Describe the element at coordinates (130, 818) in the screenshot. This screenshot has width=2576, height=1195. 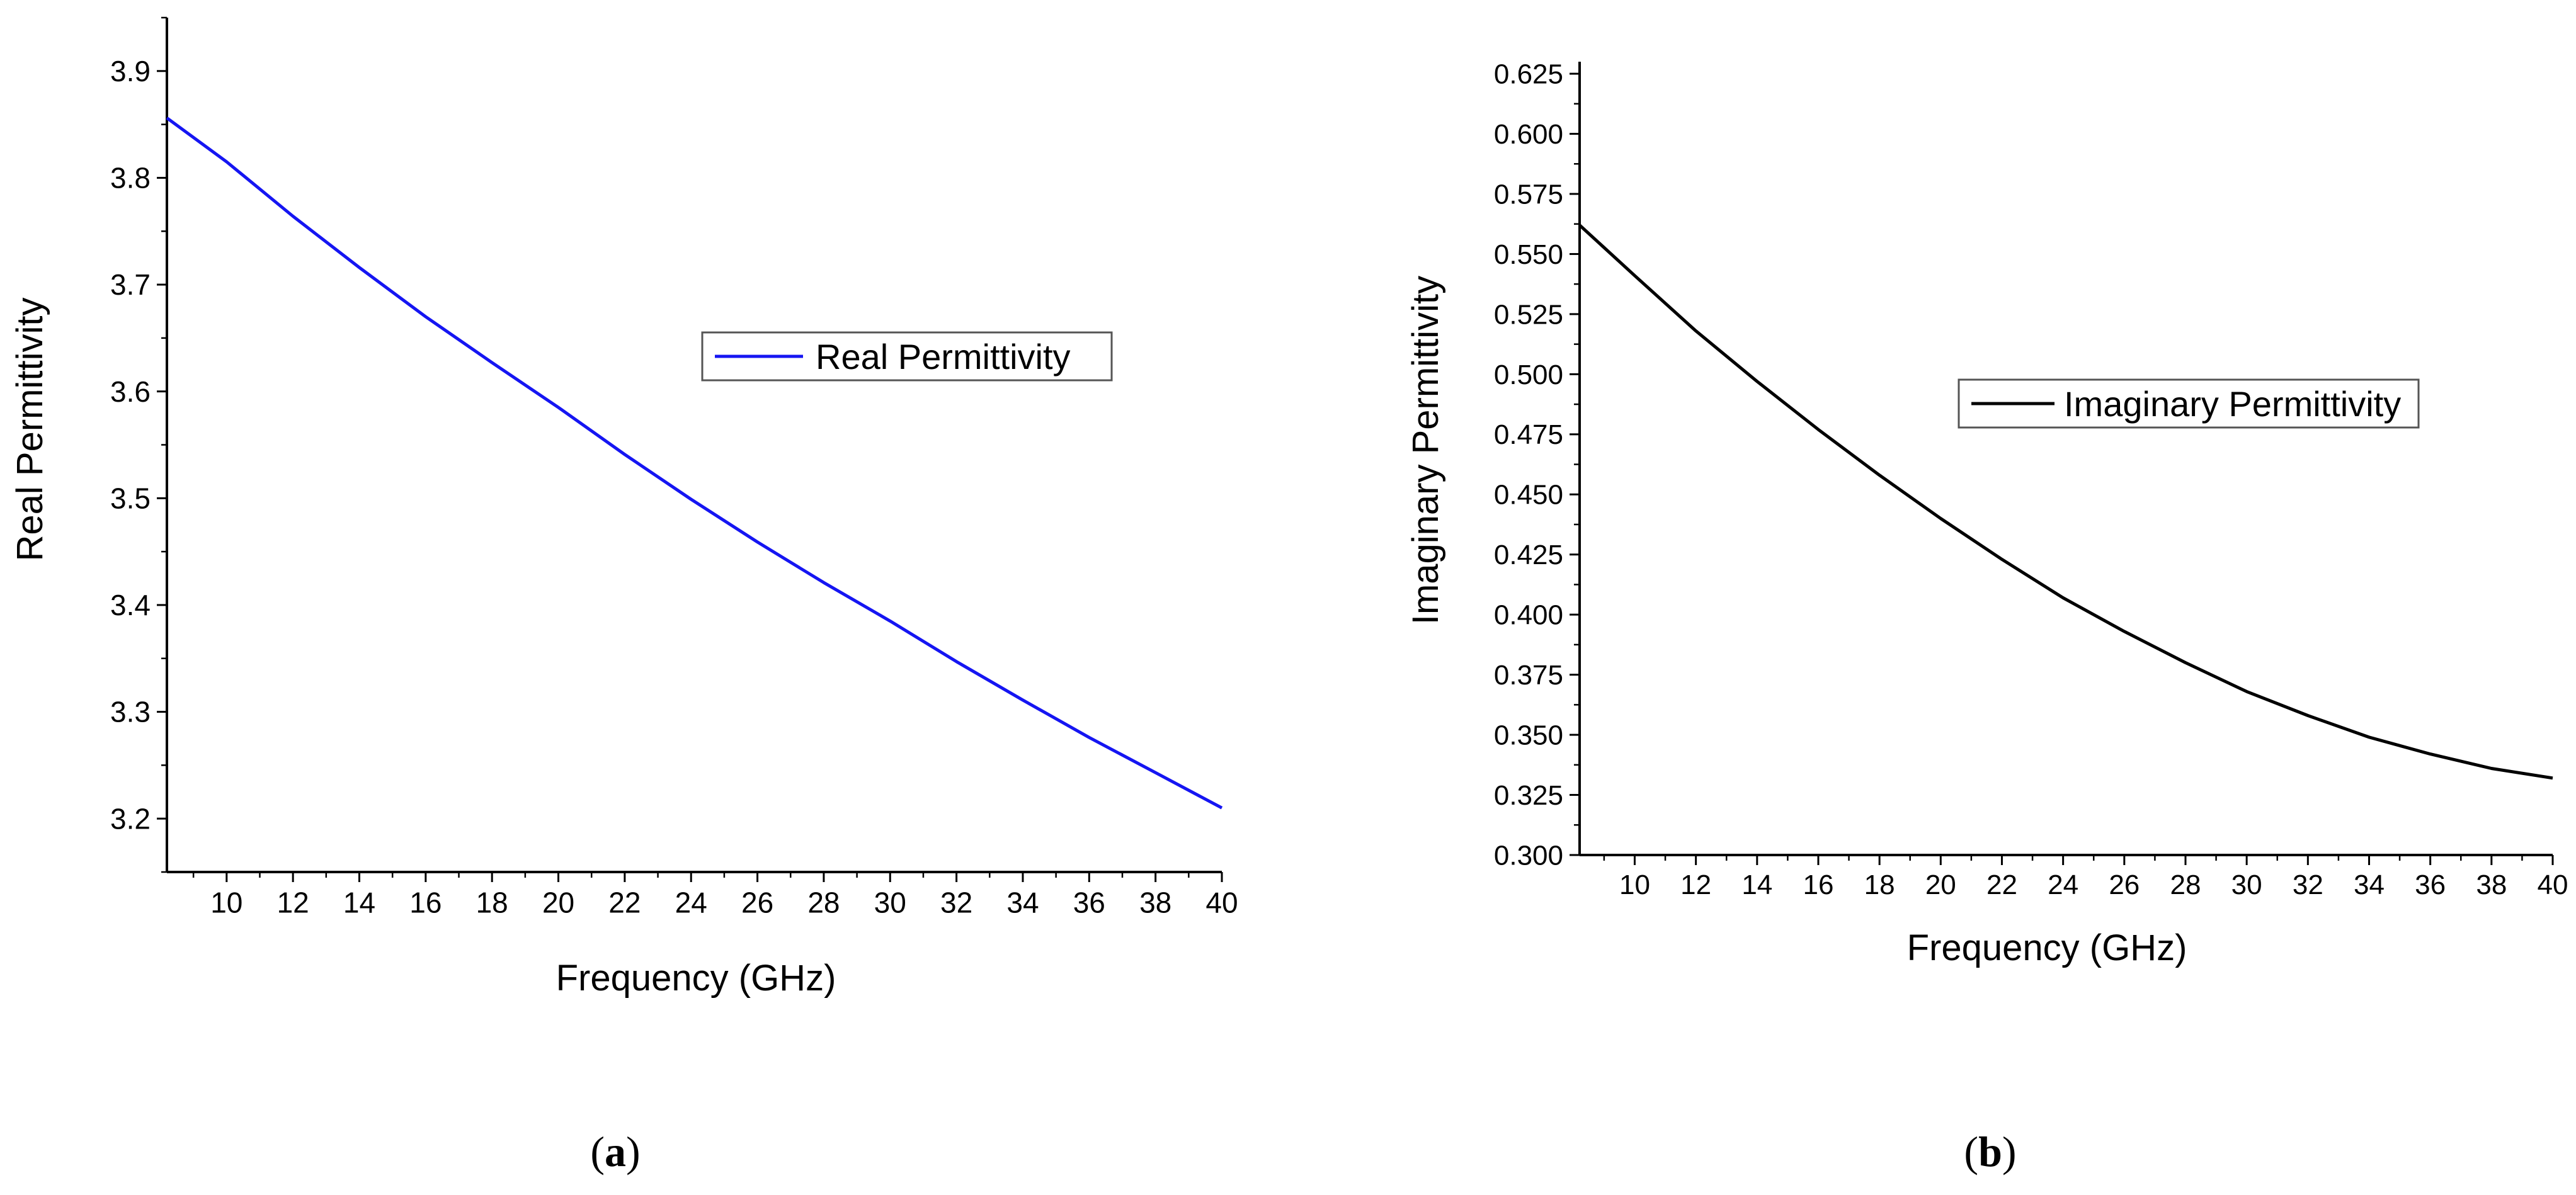
I see `panel-a-y-tick-label: 3.2` at that location.